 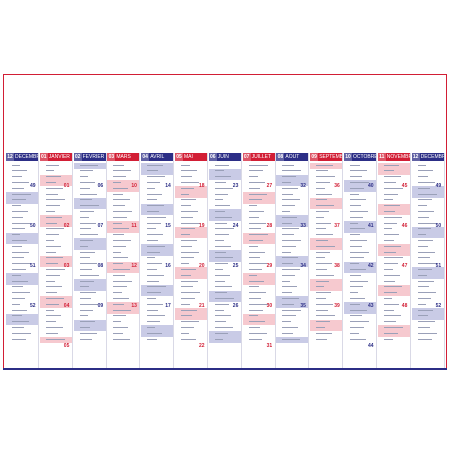 What do you see at coordinates (371, 266) in the screenshot?
I see `week-number: 42` at bounding box center [371, 266].